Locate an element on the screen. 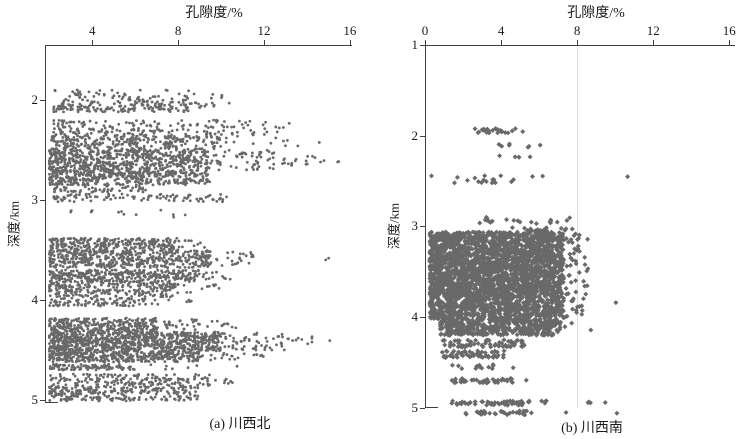 The image size is (754, 439). chart-b-bottom-foot is located at coordinates (431, 407).